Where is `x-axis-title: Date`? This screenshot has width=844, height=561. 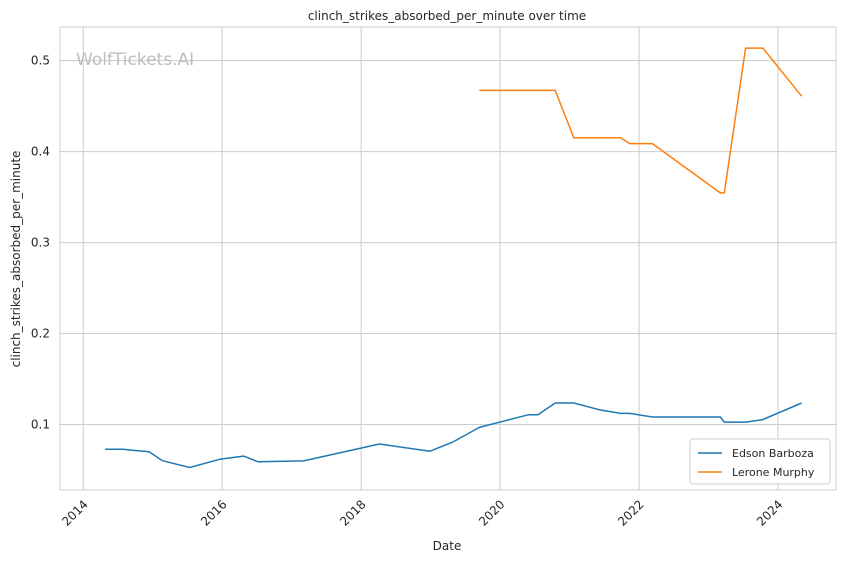
x-axis-title: Date is located at coordinates (447, 546).